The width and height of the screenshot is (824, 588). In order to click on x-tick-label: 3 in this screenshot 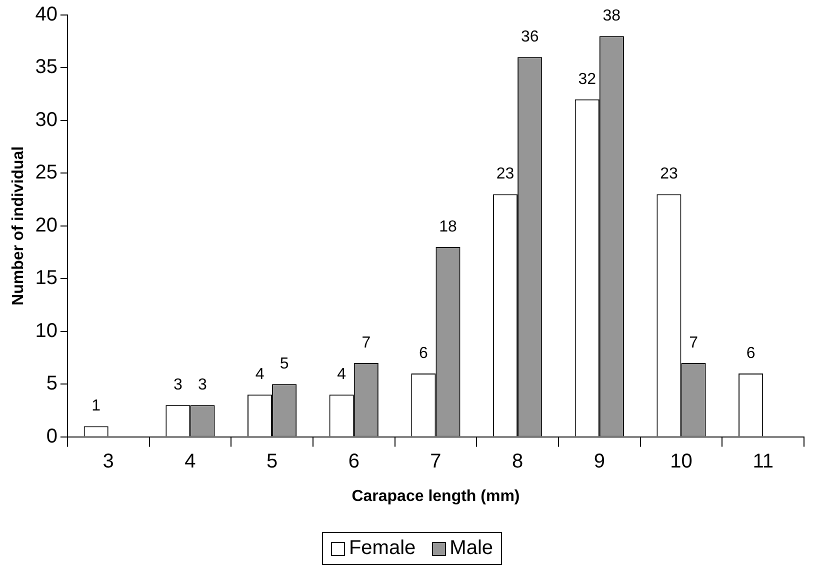, I will do `click(108, 461)`.